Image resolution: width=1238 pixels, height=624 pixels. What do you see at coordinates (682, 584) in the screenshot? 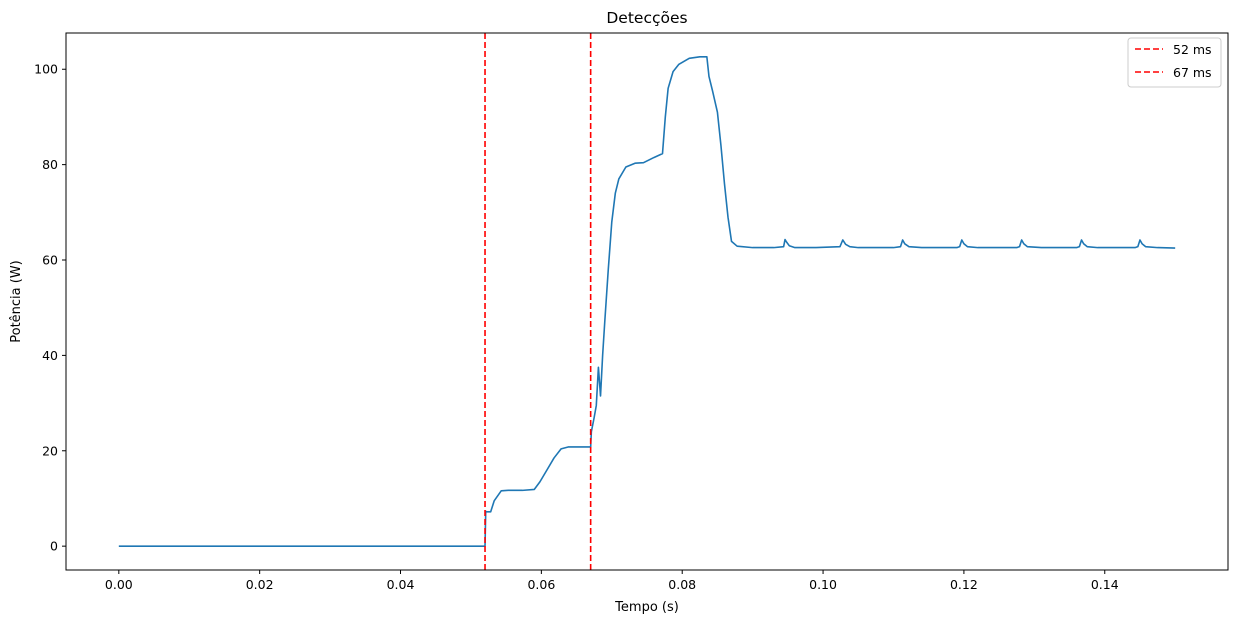
I see `x-tick-label: 0.08` at bounding box center [682, 584].